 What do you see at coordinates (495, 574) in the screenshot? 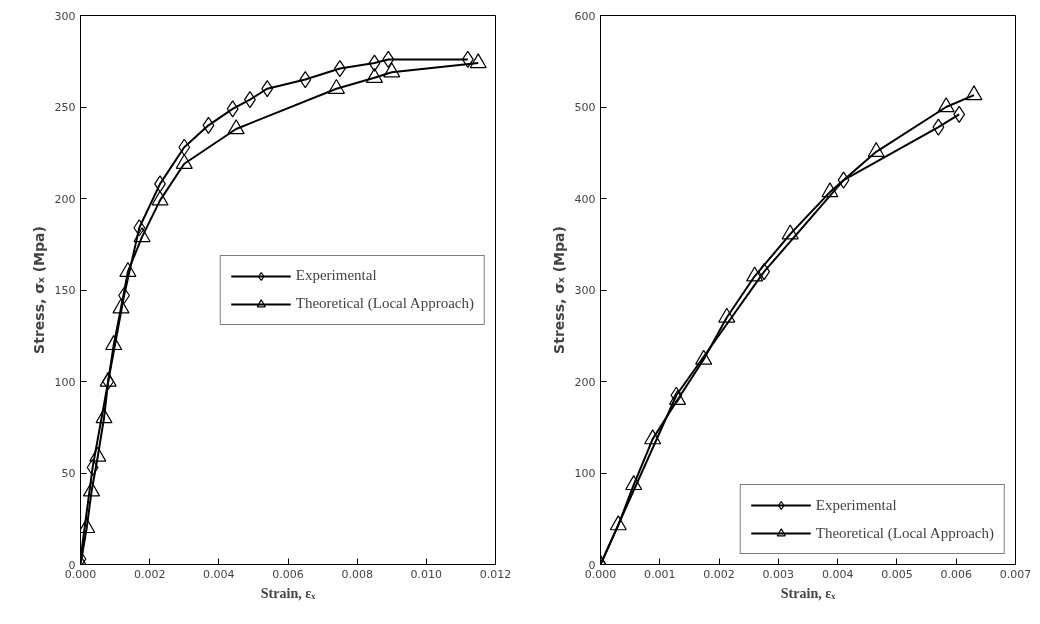
I see `x-tick-label: 0.012` at bounding box center [495, 574].